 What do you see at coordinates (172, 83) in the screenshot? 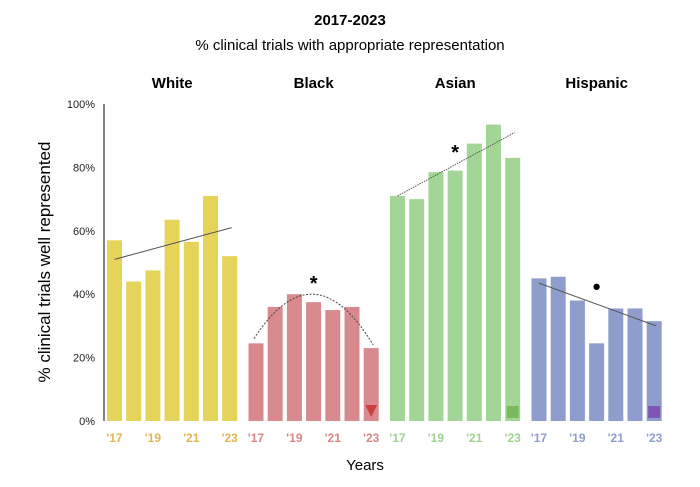
I see `series-label-white: White` at bounding box center [172, 83].